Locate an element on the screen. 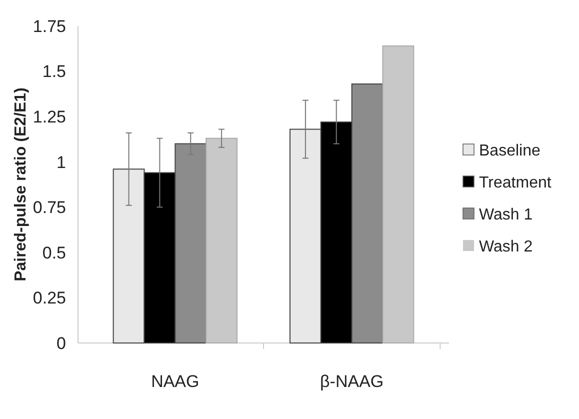 This screenshot has height=419, width=579. legend-label: Treatment is located at coordinates (515, 183).